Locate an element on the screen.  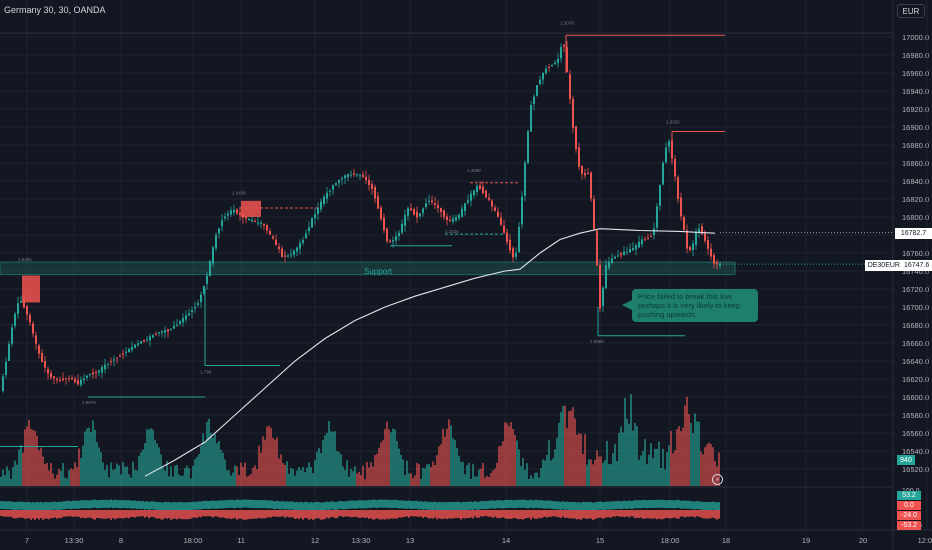
price-tick-label: 16620.0 is located at coordinates (915, 379).